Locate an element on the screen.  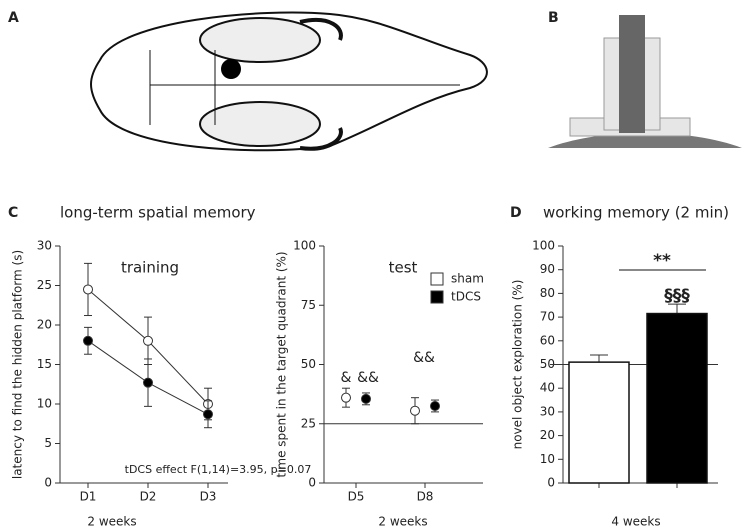
panel-label: D is located at coordinates (516, 213).